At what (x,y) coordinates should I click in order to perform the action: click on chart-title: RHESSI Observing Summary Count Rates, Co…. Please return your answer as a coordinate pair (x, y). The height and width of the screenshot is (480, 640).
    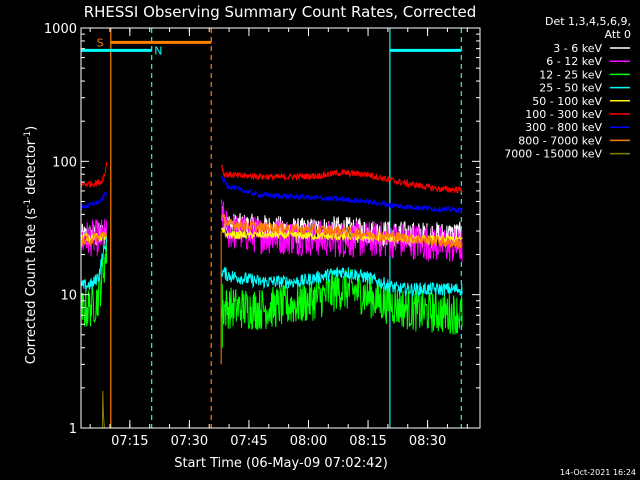
    Looking at the image, I should click on (280, 12).